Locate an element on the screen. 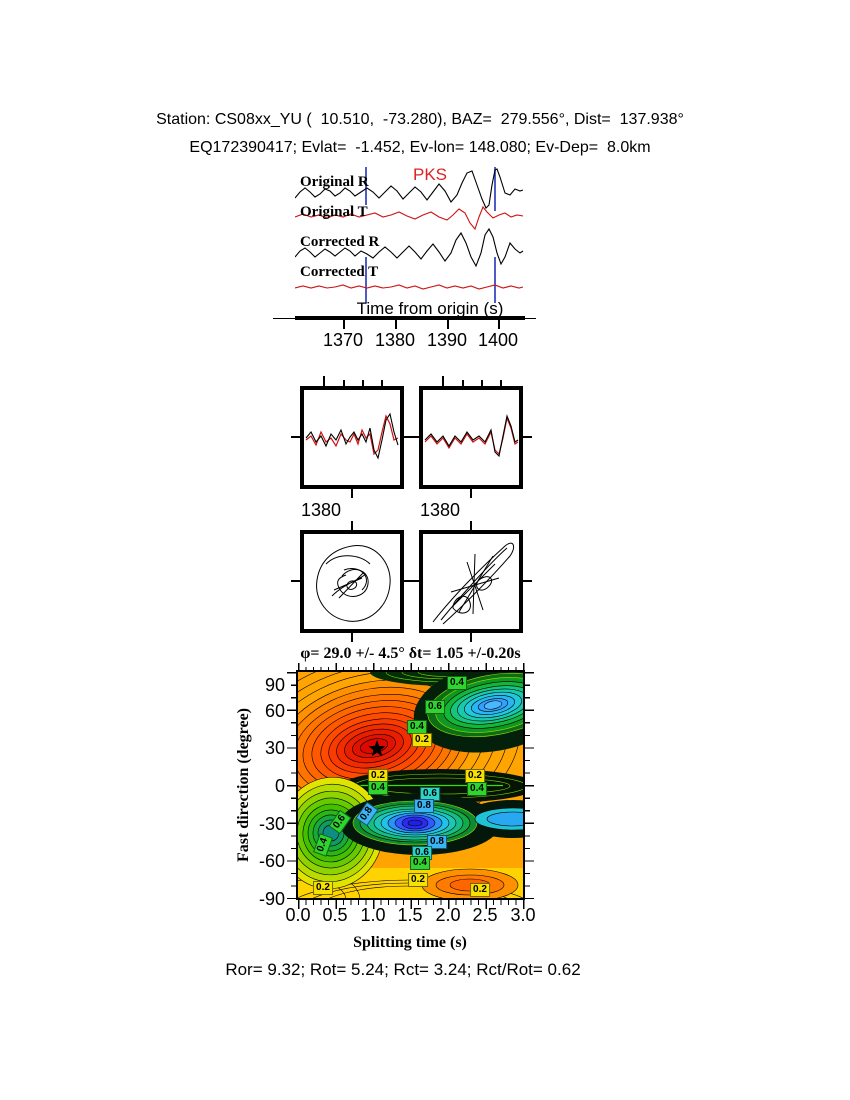 This screenshot has width=850, height=1100. overlay-box-tick-label-right: 1380 is located at coordinates (440, 510).